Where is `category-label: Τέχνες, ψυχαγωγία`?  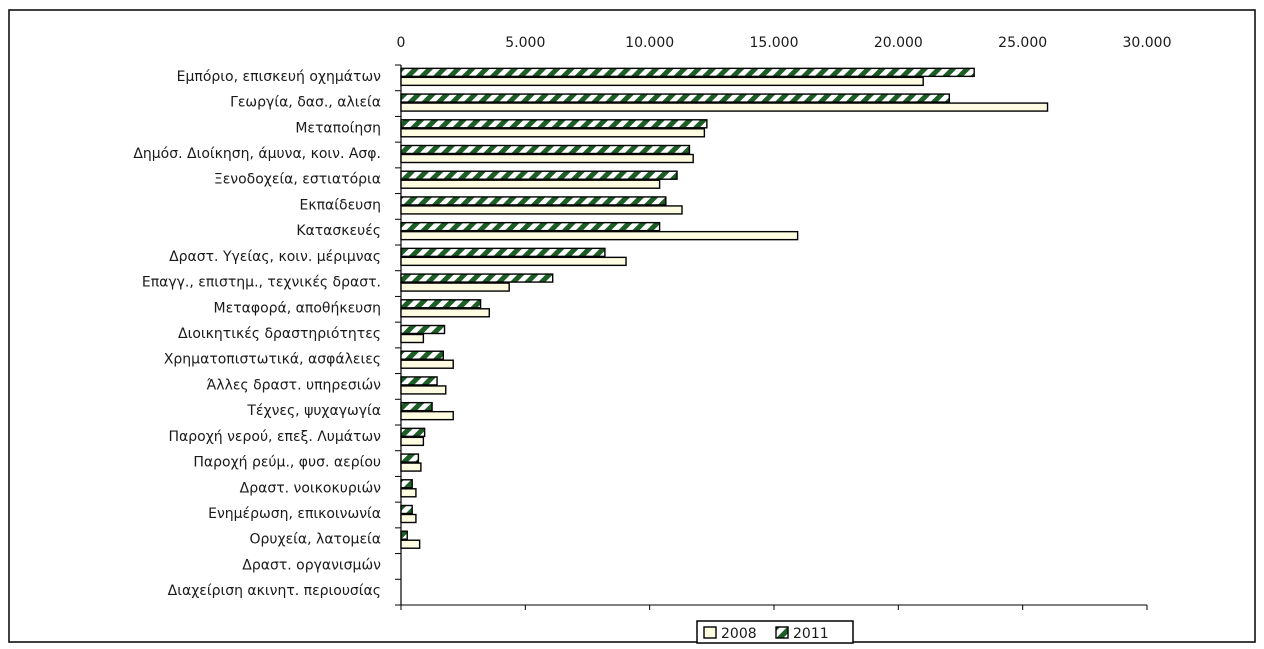 category-label: Τέχνες, ψυχαγωγία is located at coordinates (313, 411).